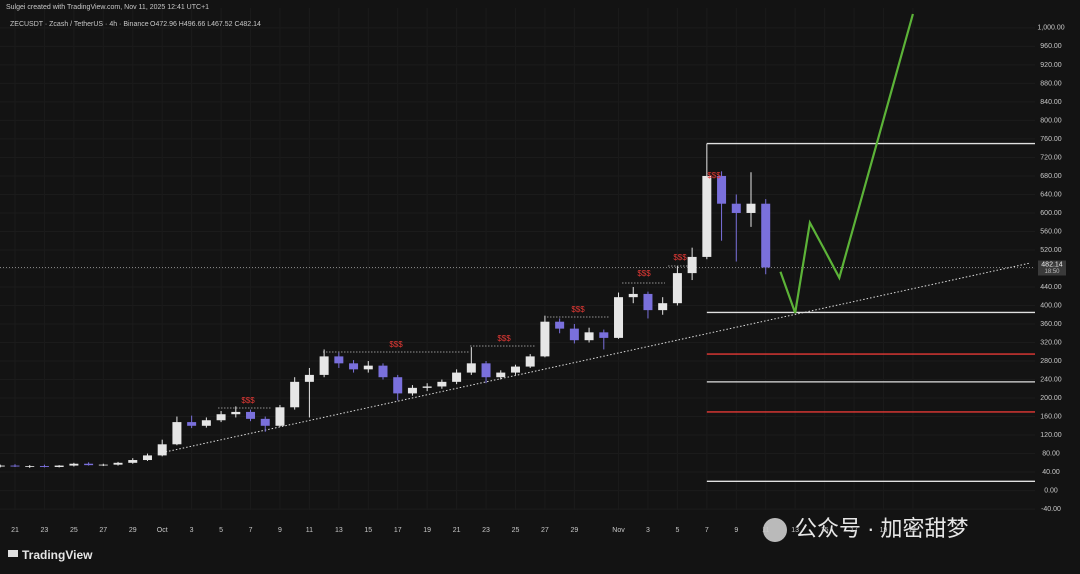 This screenshot has width=1080, height=574. Describe the element at coordinates (57, 555) in the screenshot. I see `logo-text: TradingView` at that location.